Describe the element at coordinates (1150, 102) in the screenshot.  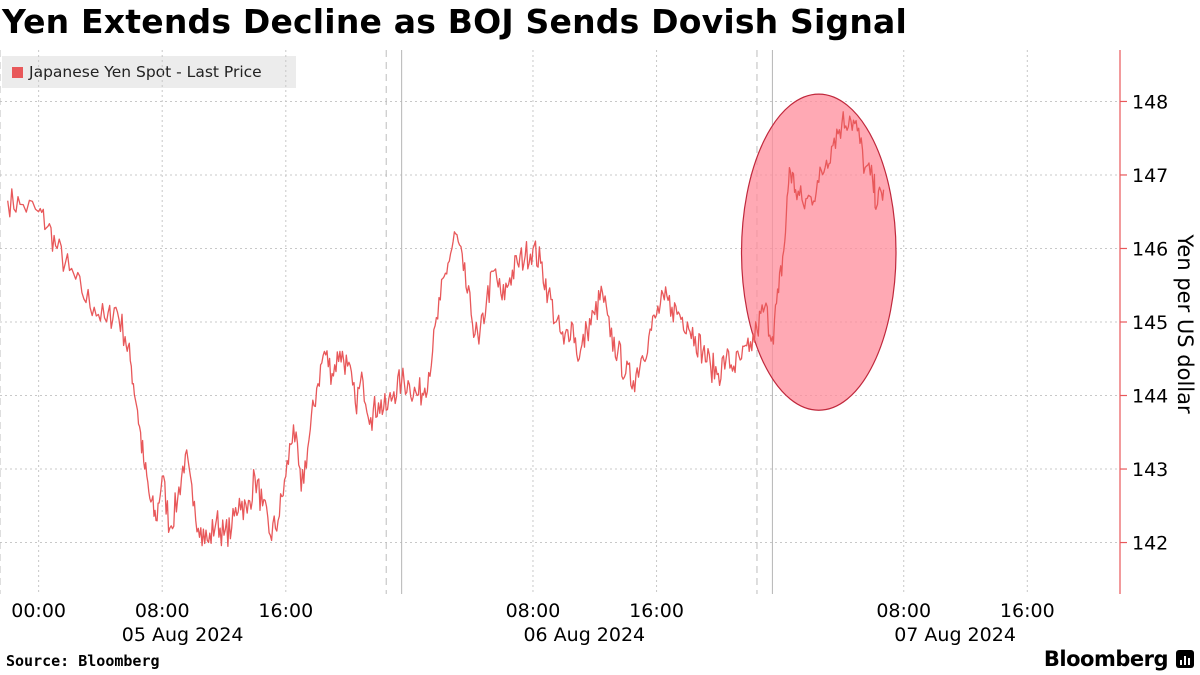
I see `y-tick-label: 148` at that location.